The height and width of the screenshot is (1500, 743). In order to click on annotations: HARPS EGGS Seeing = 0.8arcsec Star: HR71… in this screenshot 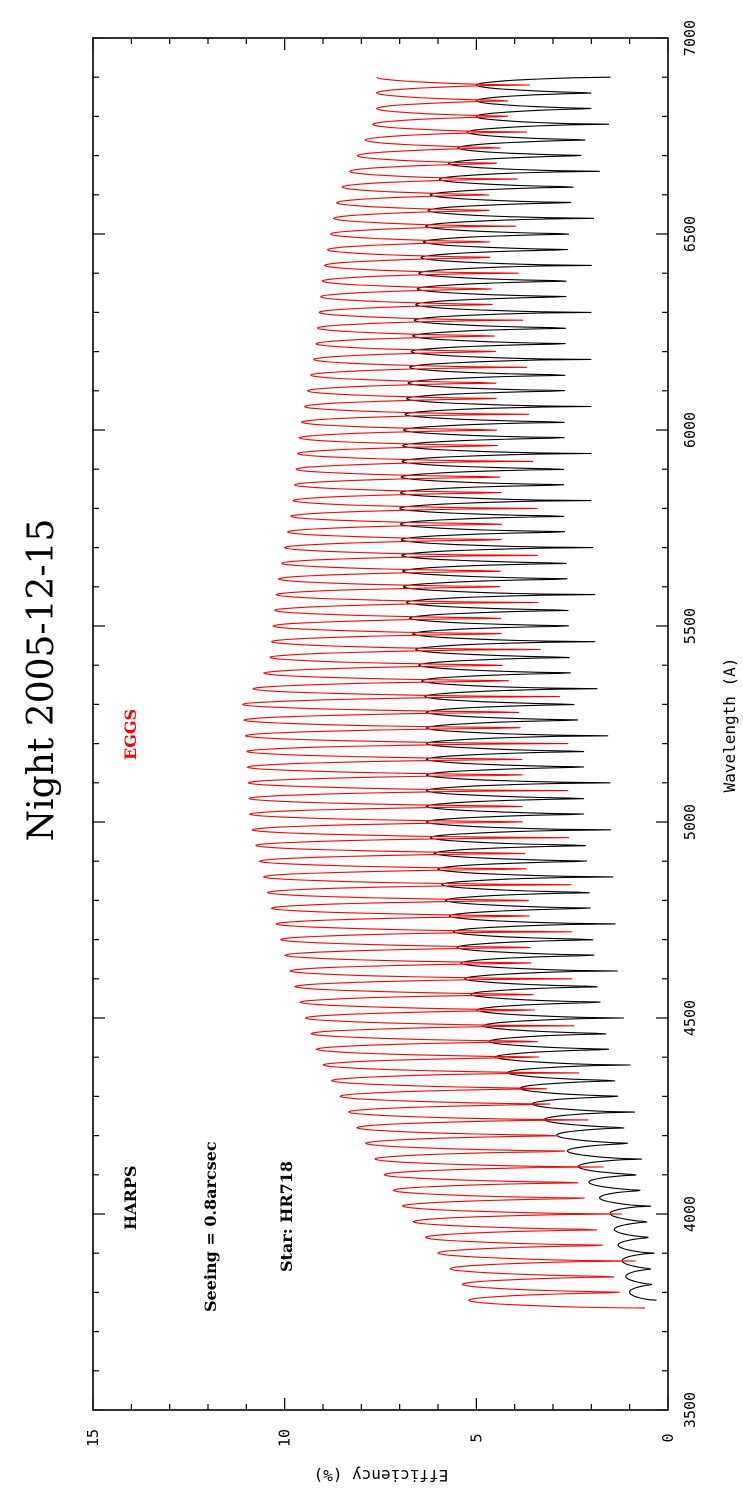, I will do `click(208, 1010)`.